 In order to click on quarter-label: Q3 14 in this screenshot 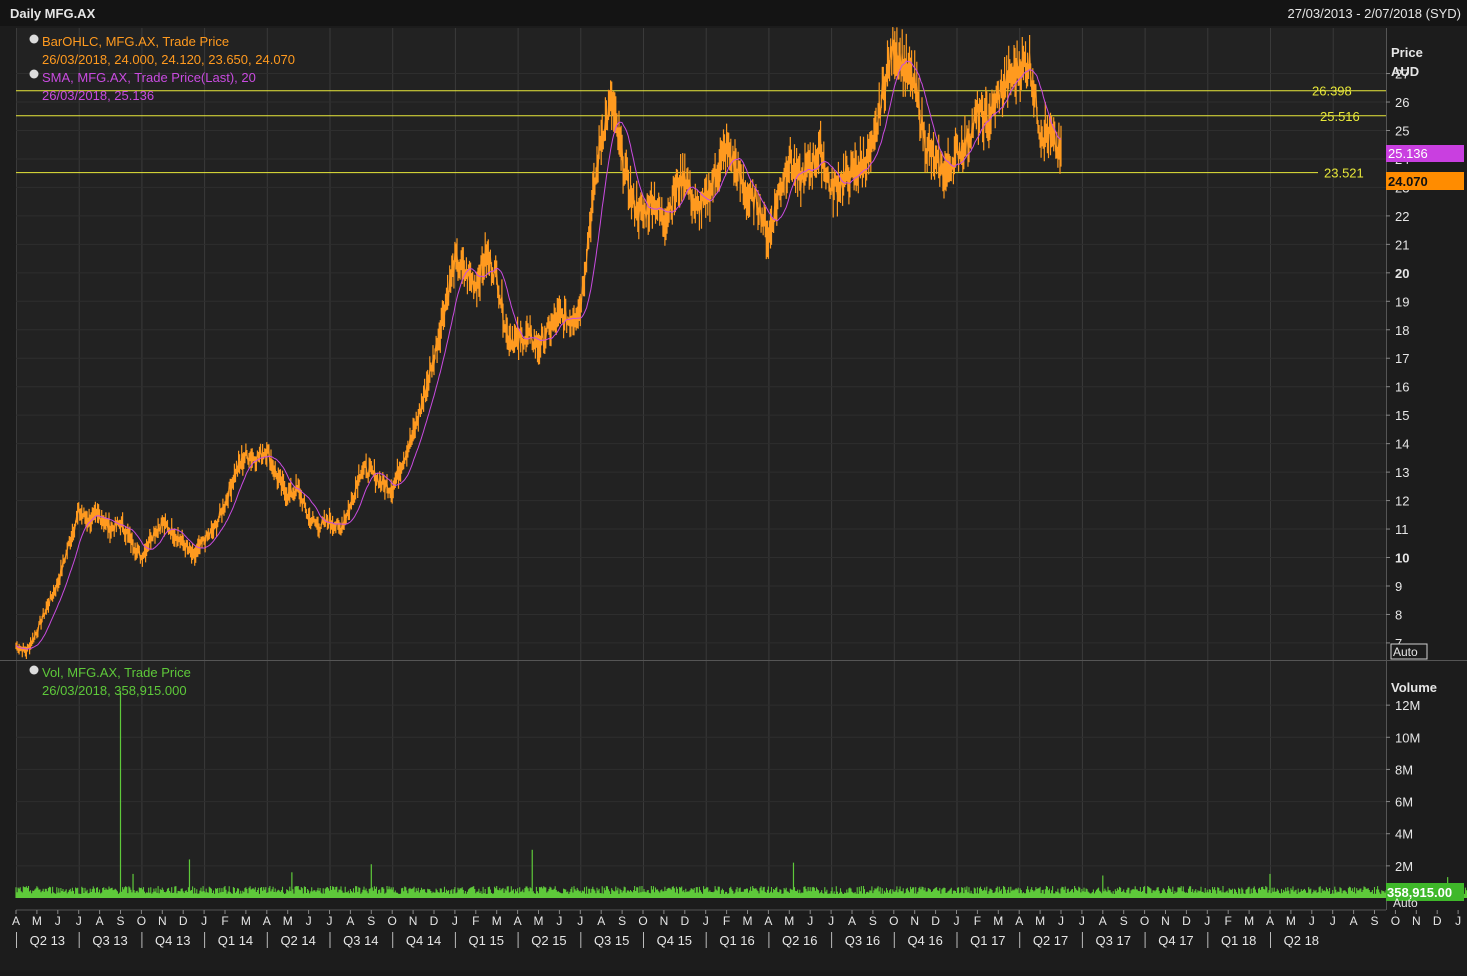, I will do `click(360, 940)`.